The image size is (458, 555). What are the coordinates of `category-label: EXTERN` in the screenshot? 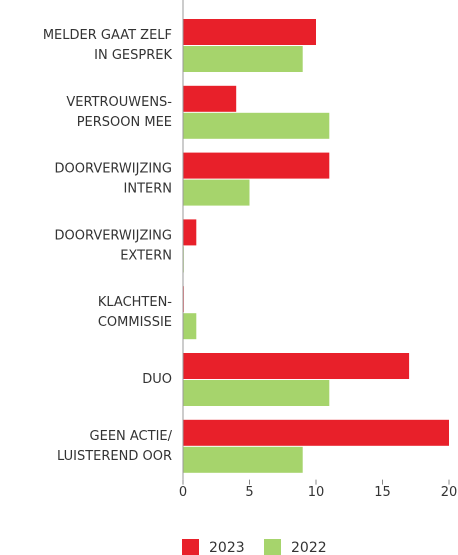 It's located at (146, 255).